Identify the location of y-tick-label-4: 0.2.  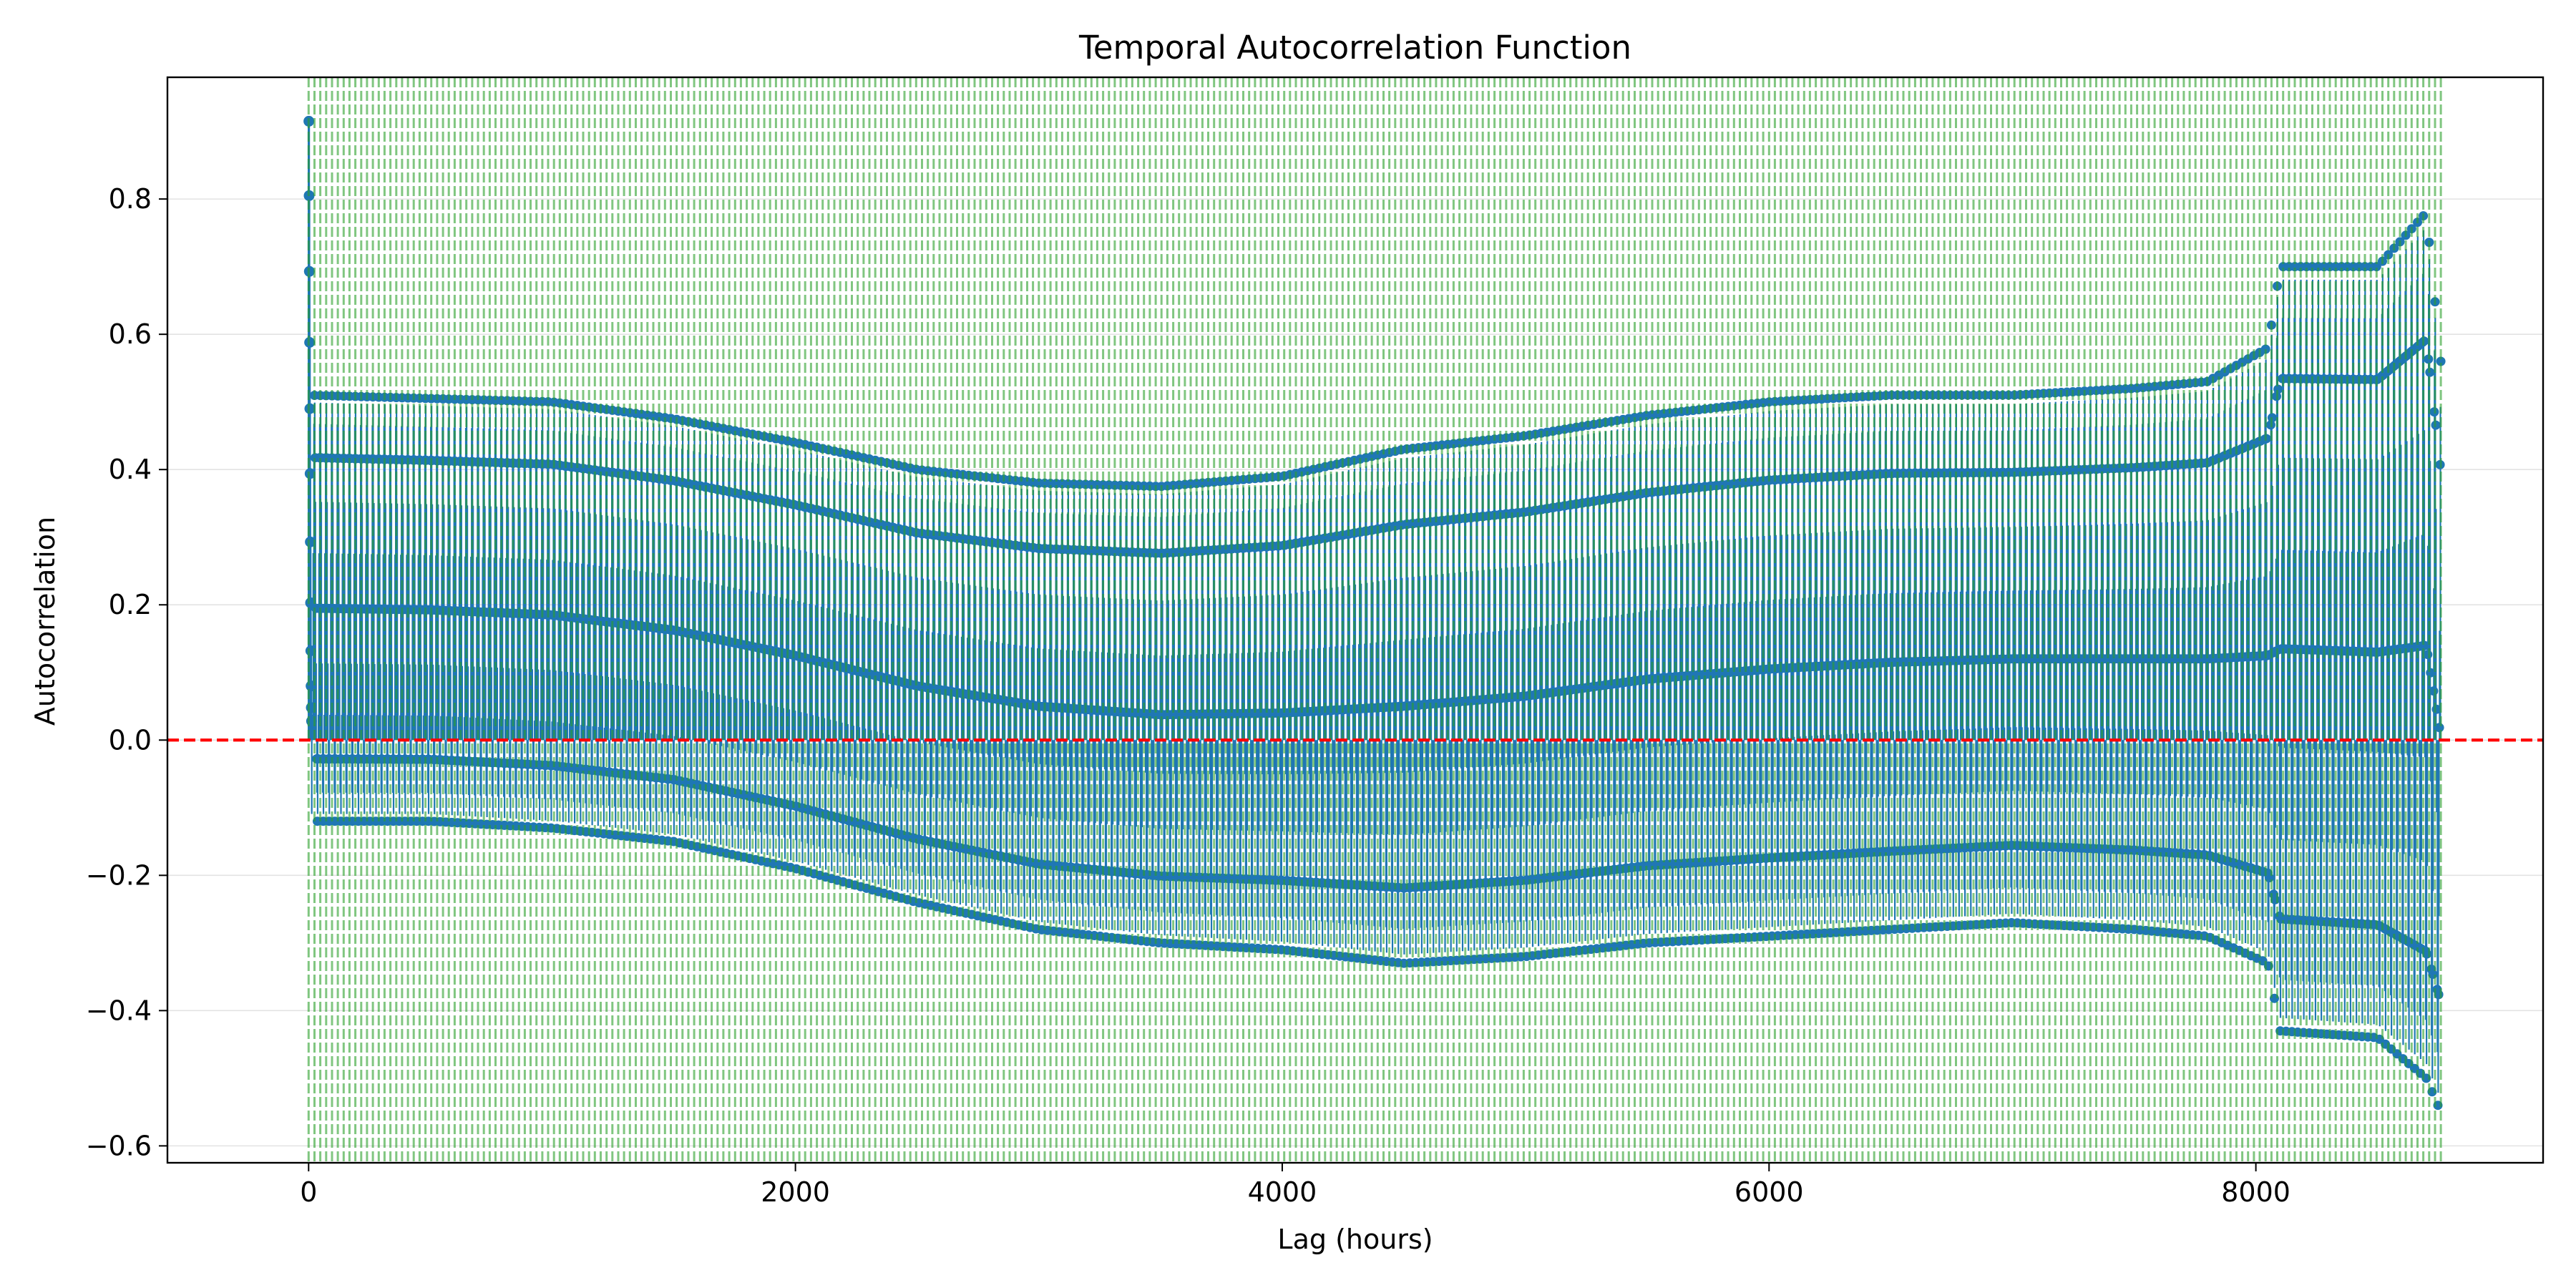
(130, 604).